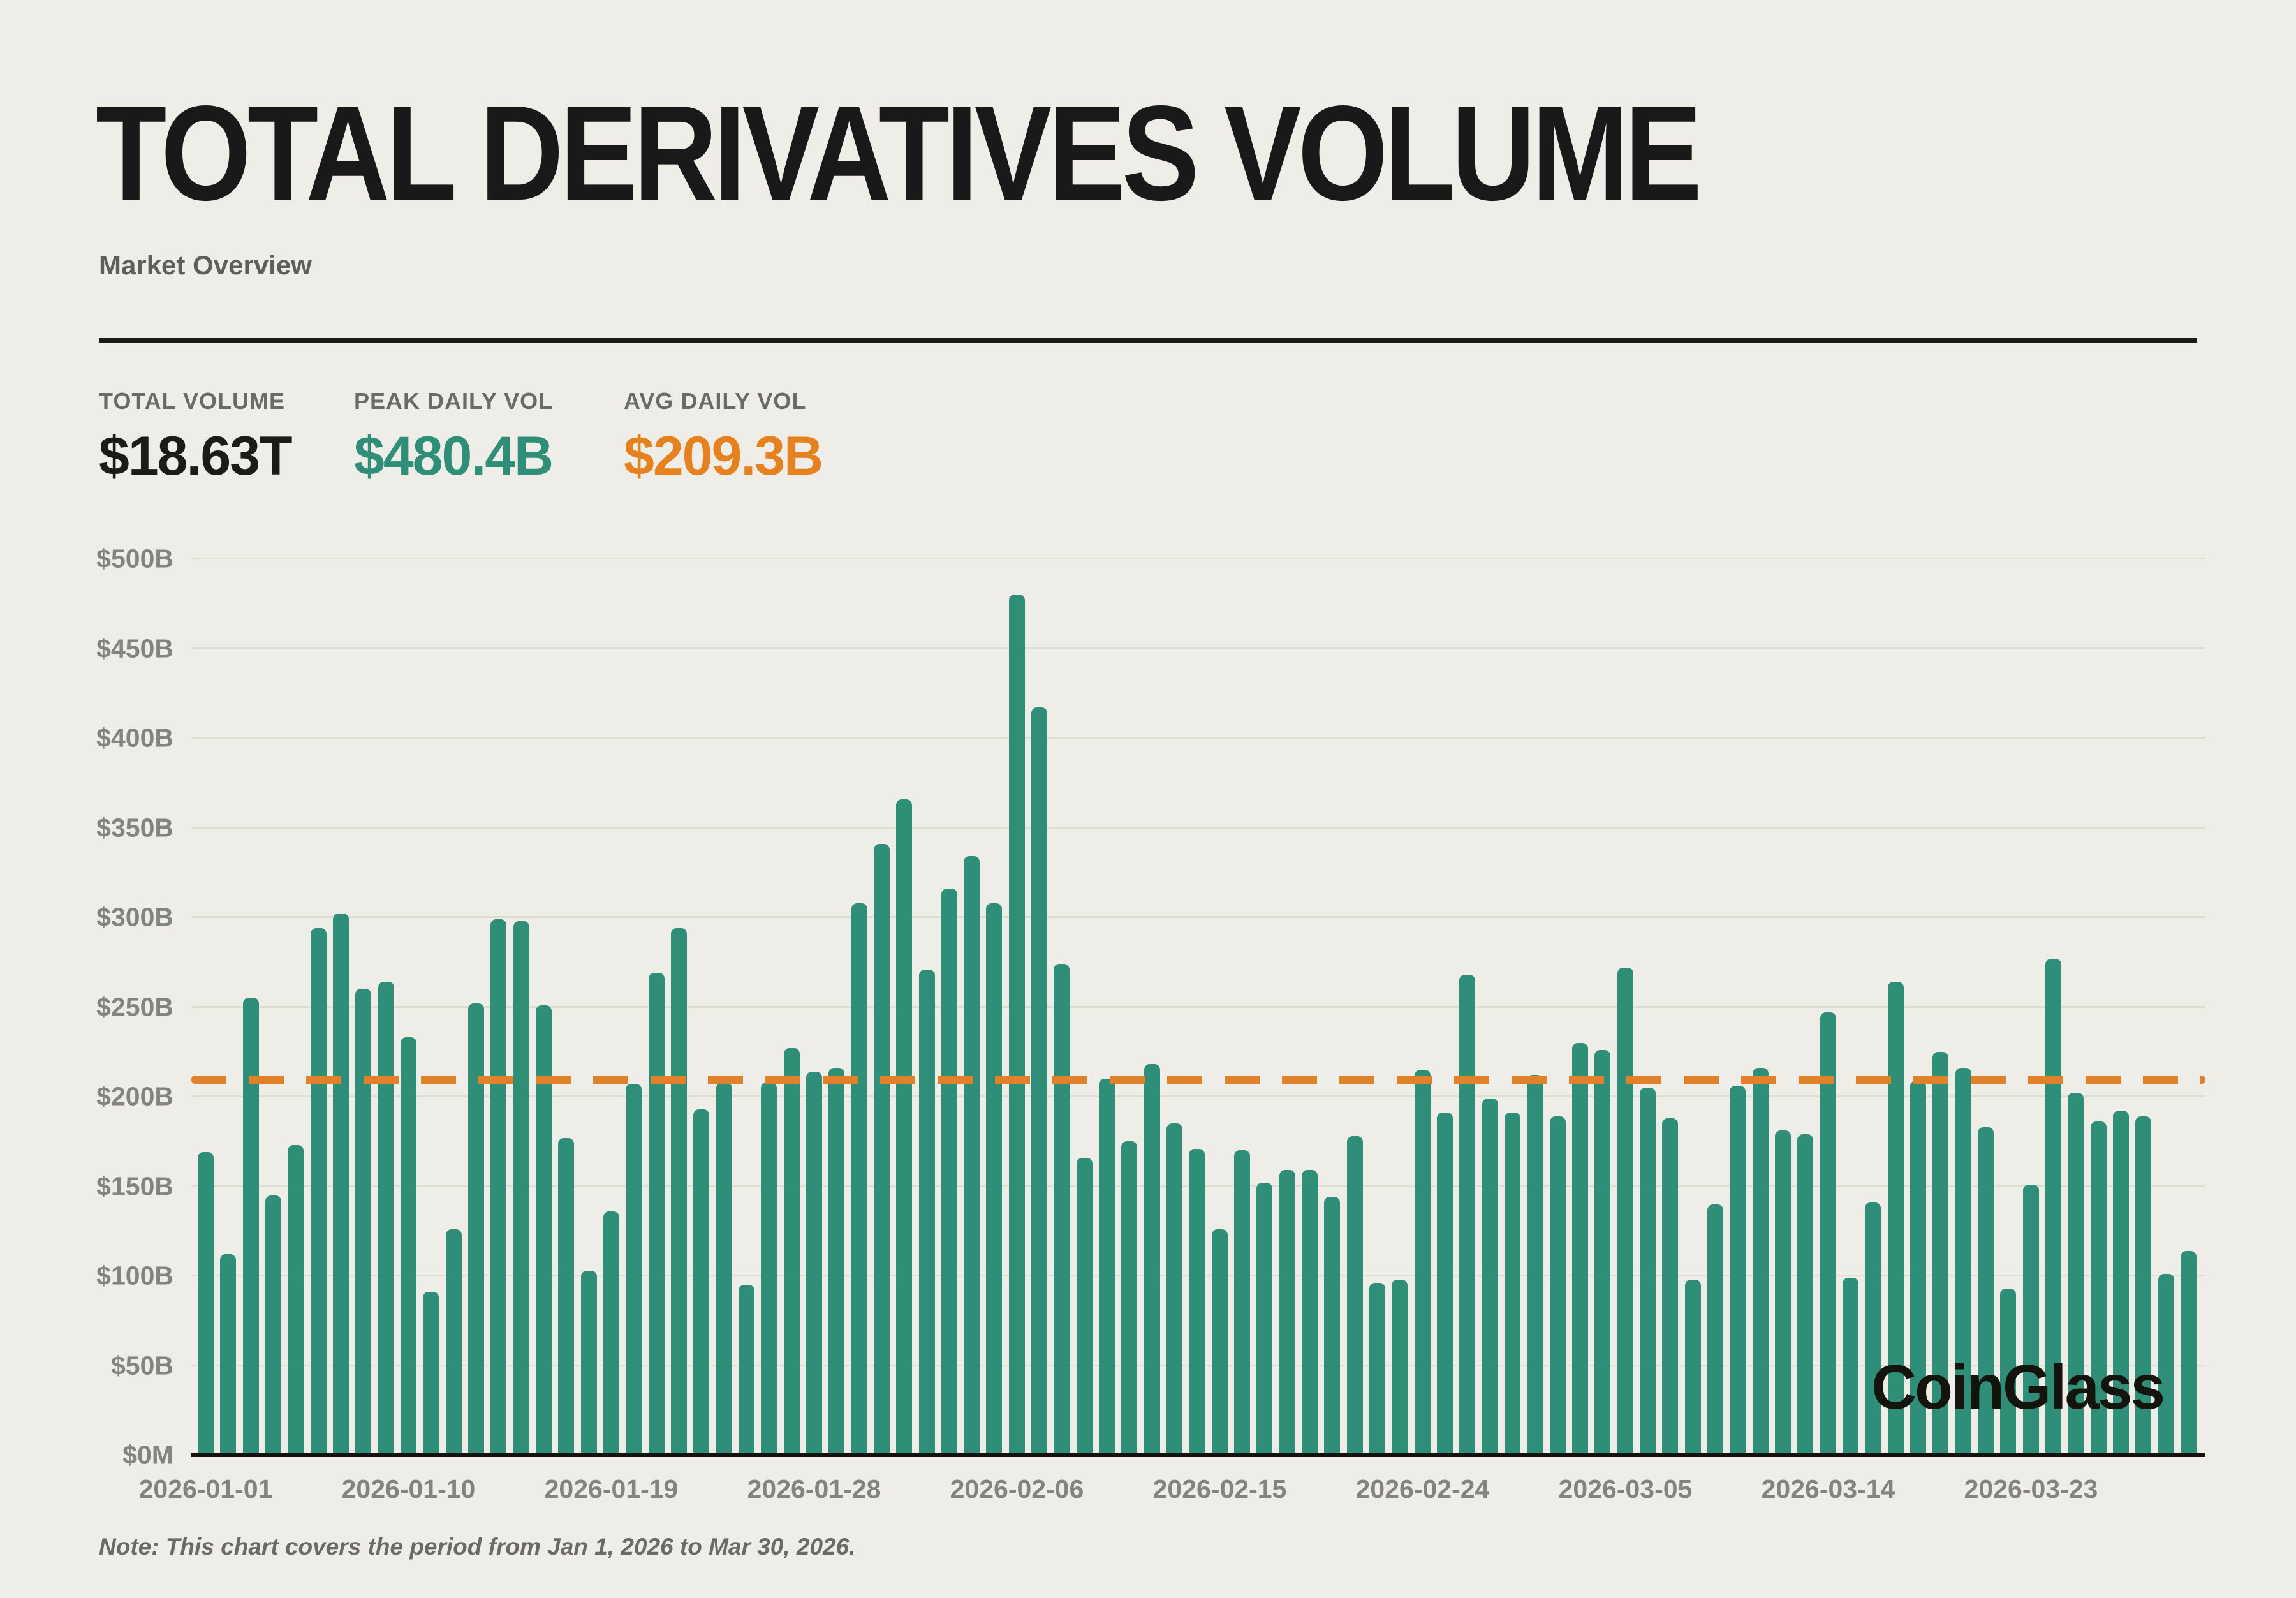 This screenshot has height=1598, width=2296. Describe the element at coordinates (1828, 1489) in the screenshot. I see `x-axis-tick-label: 2026-03-14` at that location.